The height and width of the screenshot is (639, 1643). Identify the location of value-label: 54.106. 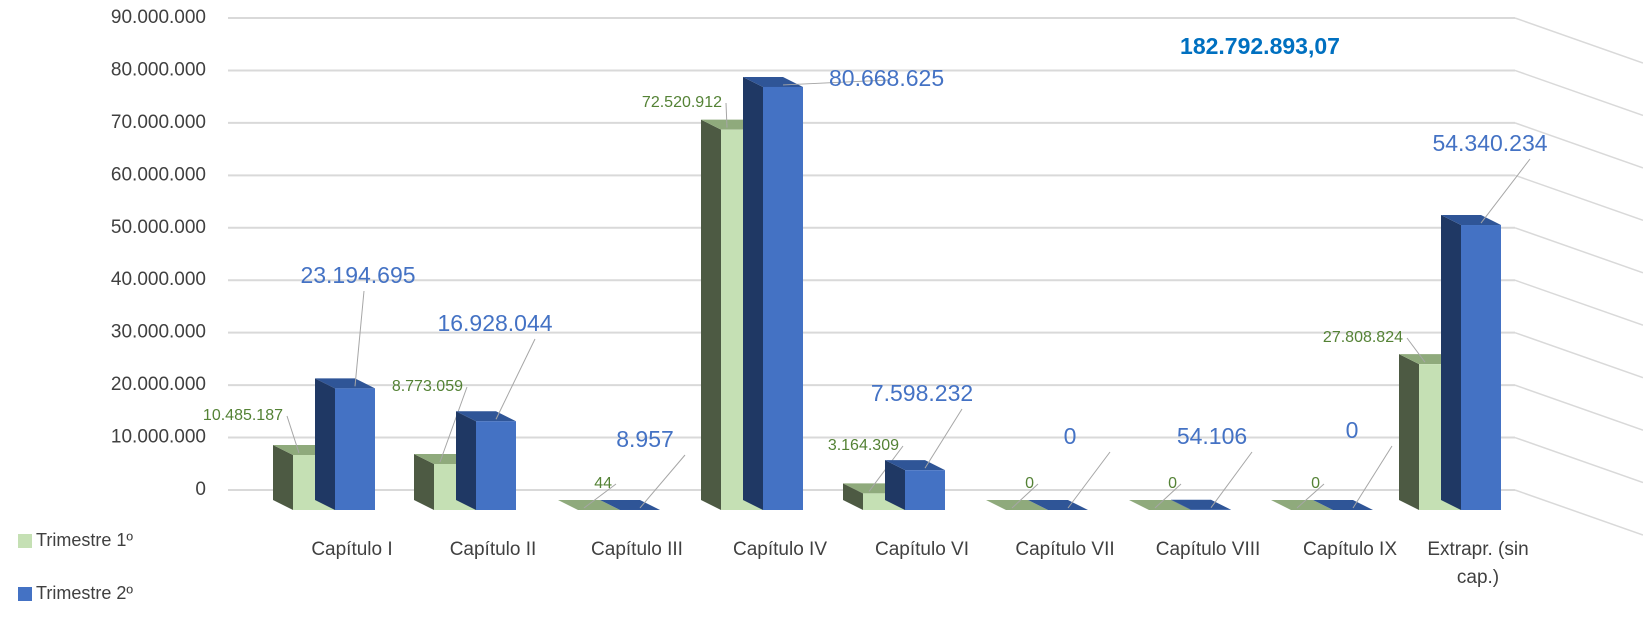
(1212, 436).